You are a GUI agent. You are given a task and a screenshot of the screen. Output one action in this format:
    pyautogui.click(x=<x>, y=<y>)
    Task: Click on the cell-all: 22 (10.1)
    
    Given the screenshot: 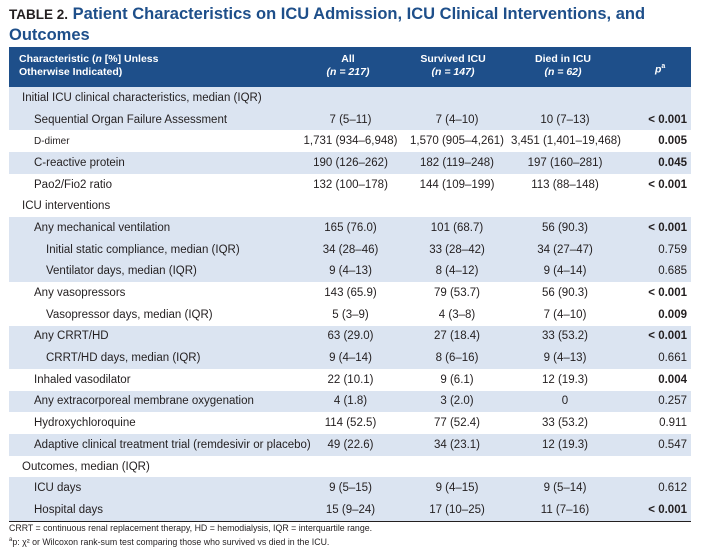 What is the action you would take?
    pyautogui.click(x=350, y=379)
    